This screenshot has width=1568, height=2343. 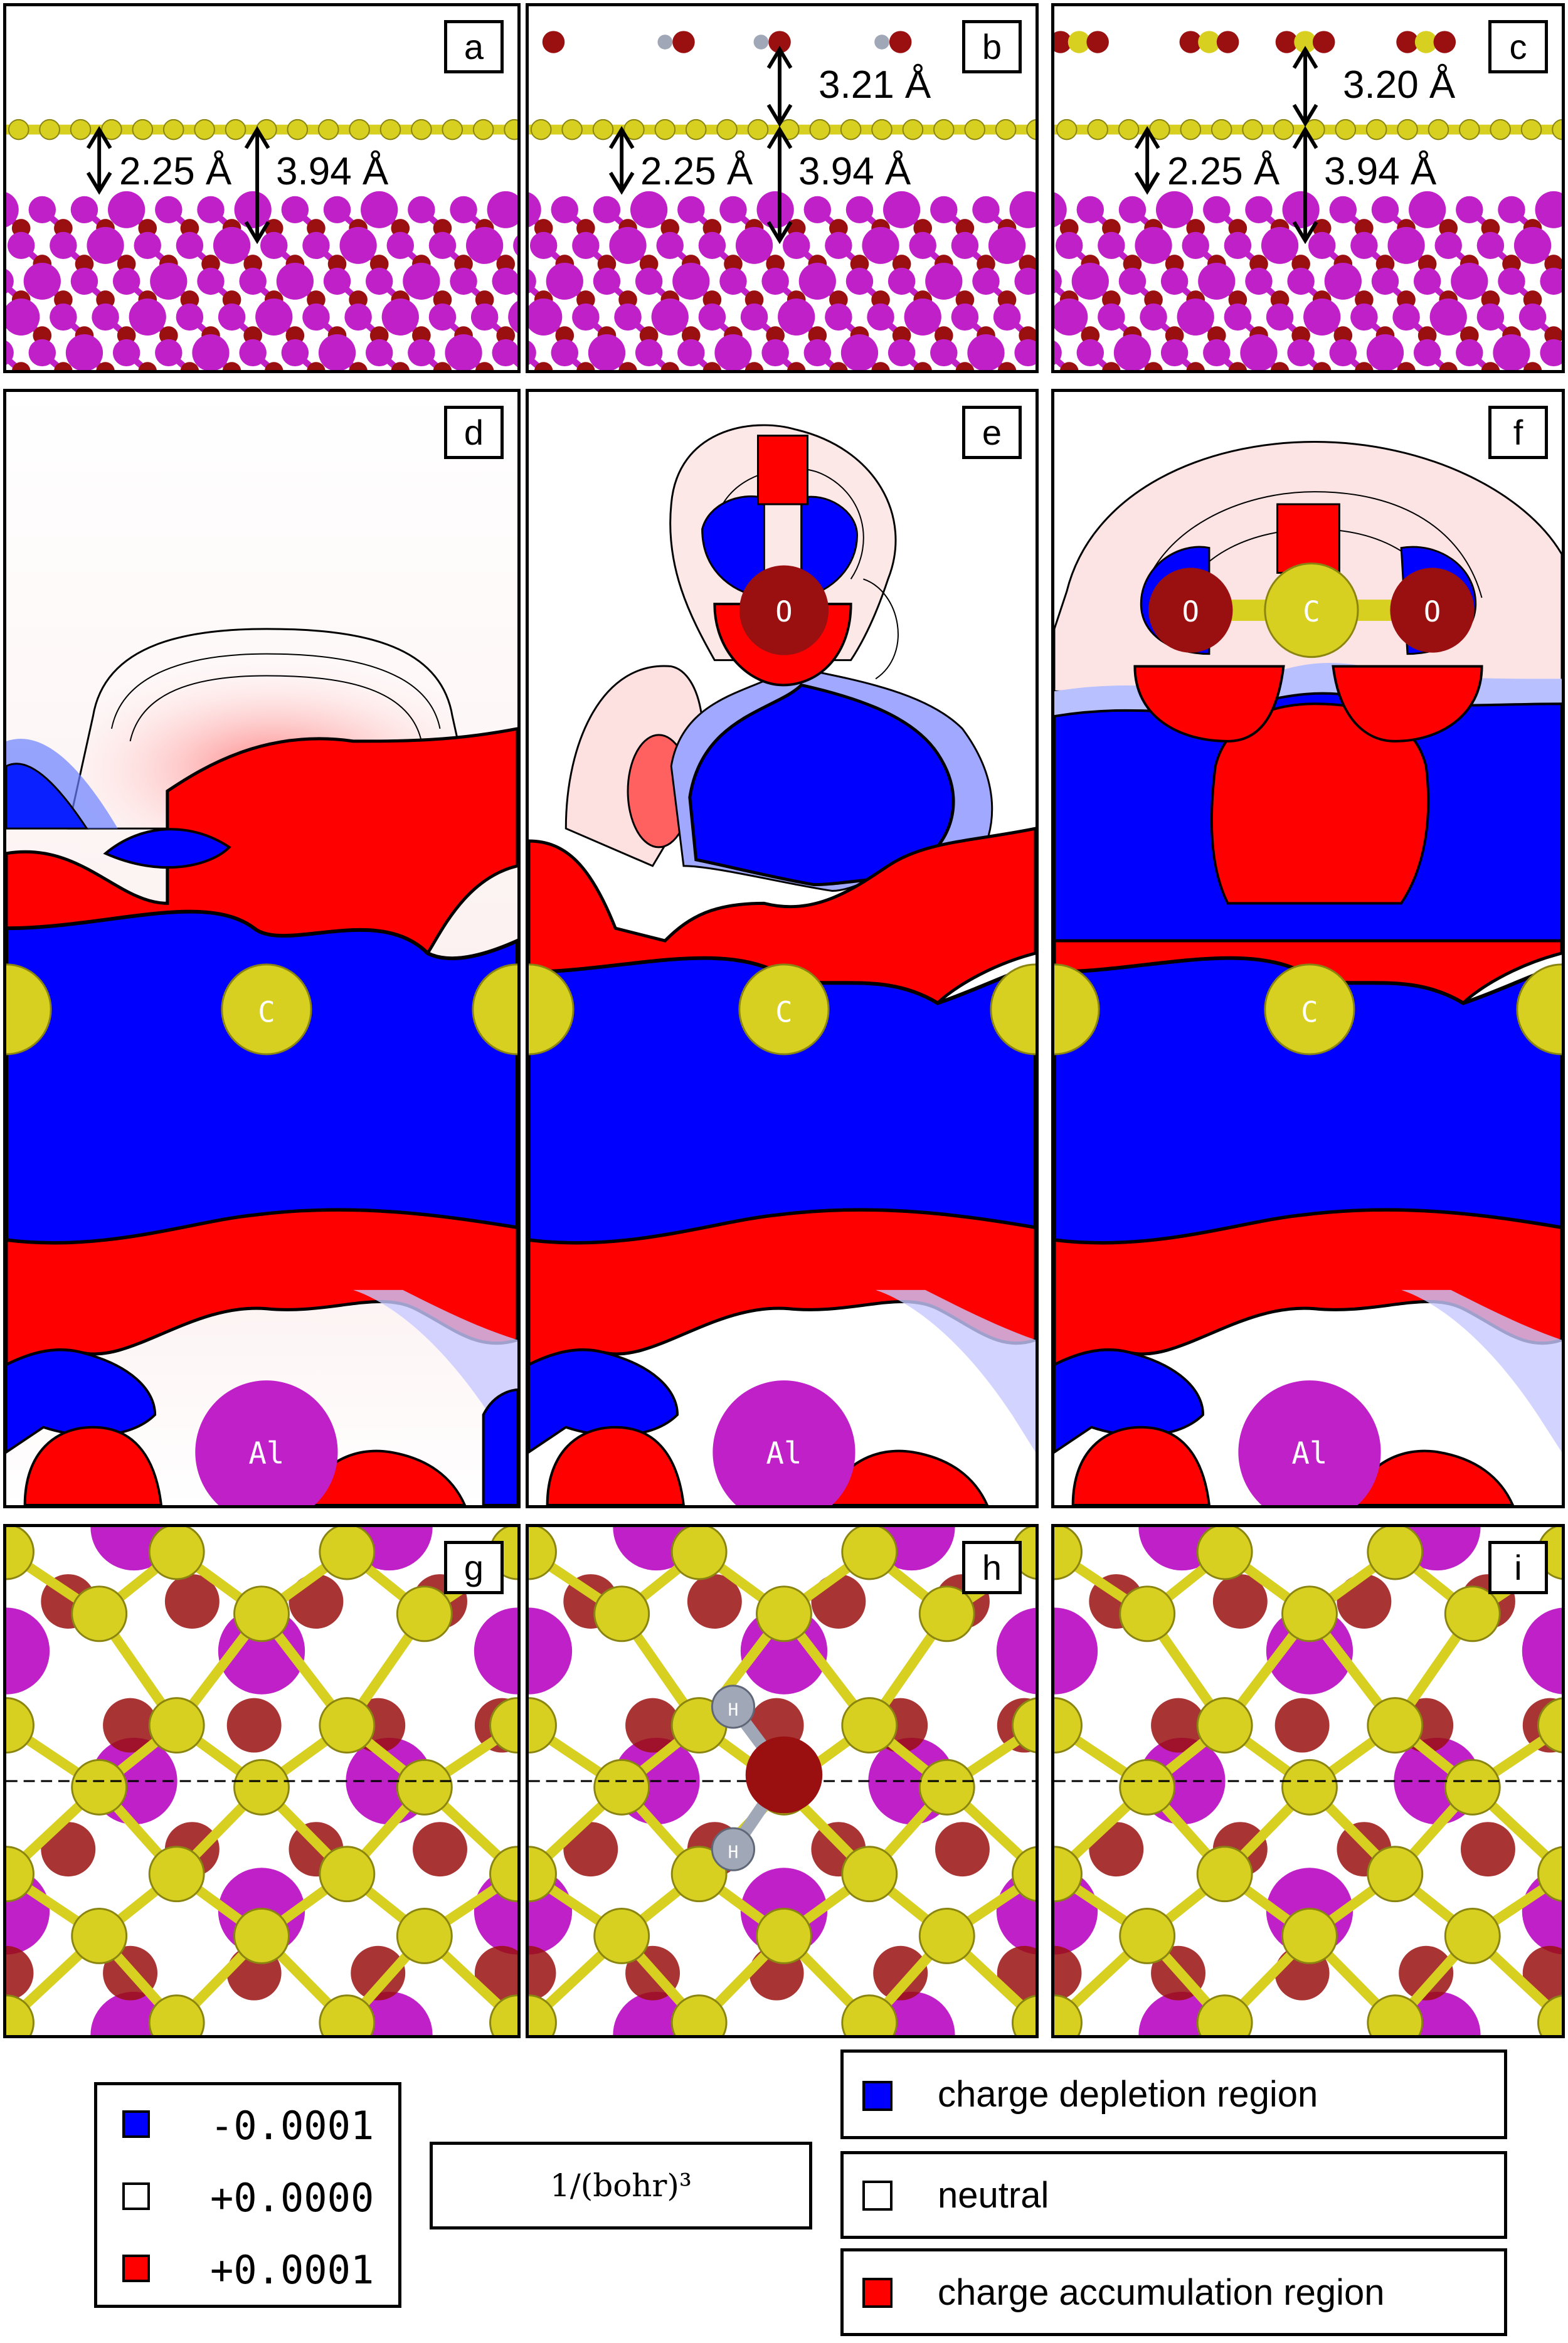 I want to click on panel-g-top-view: g, so click(x=262, y=1781).